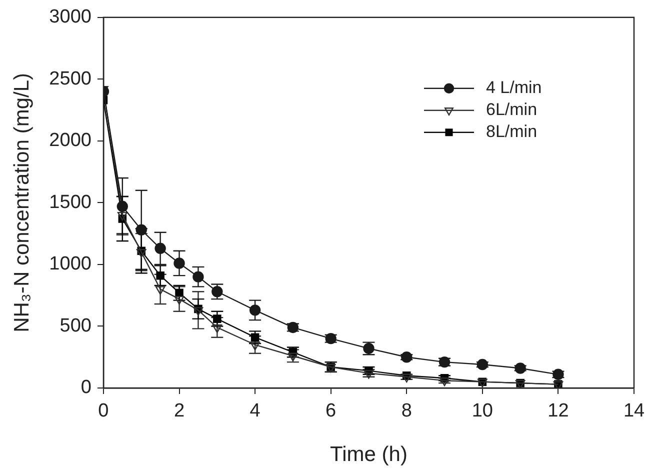 The height and width of the screenshot is (476, 652). What do you see at coordinates (76, 325) in the screenshot?
I see `y-tick-label: 500` at bounding box center [76, 325].